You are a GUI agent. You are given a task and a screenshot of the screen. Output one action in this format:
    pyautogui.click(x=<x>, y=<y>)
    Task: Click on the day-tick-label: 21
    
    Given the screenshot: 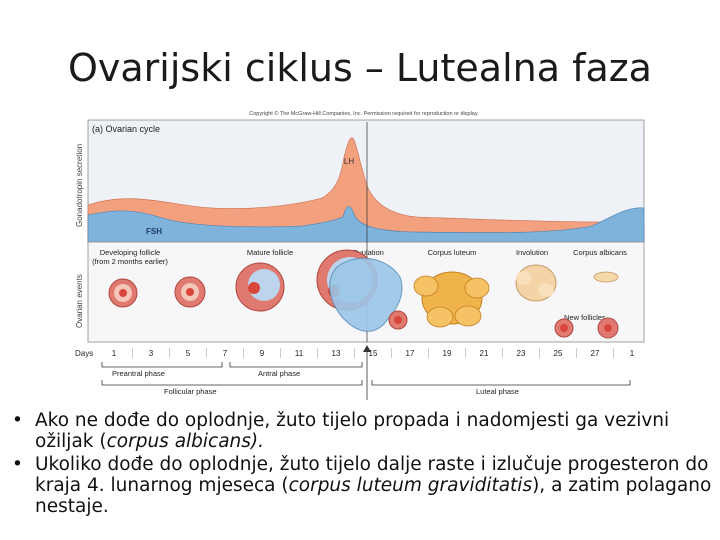 What is the action you would take?
    pyautogui.click(x=484, y=353)
    